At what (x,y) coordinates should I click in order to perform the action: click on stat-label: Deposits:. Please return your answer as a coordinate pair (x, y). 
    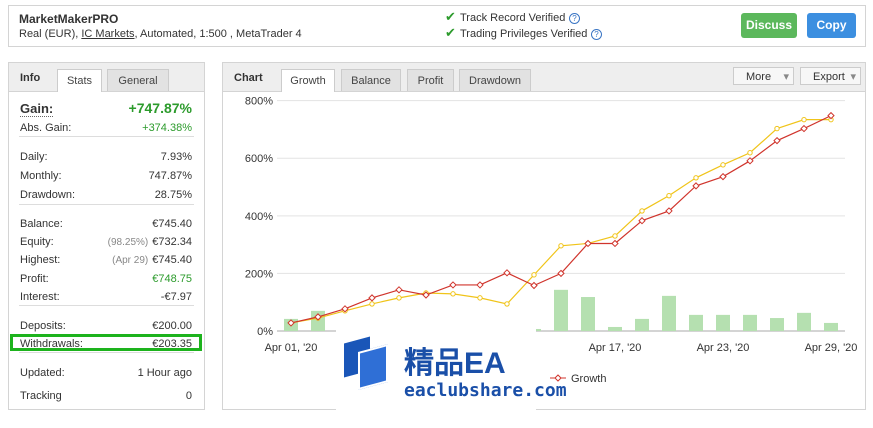
    Looking at the image, I should click on (43, 326).